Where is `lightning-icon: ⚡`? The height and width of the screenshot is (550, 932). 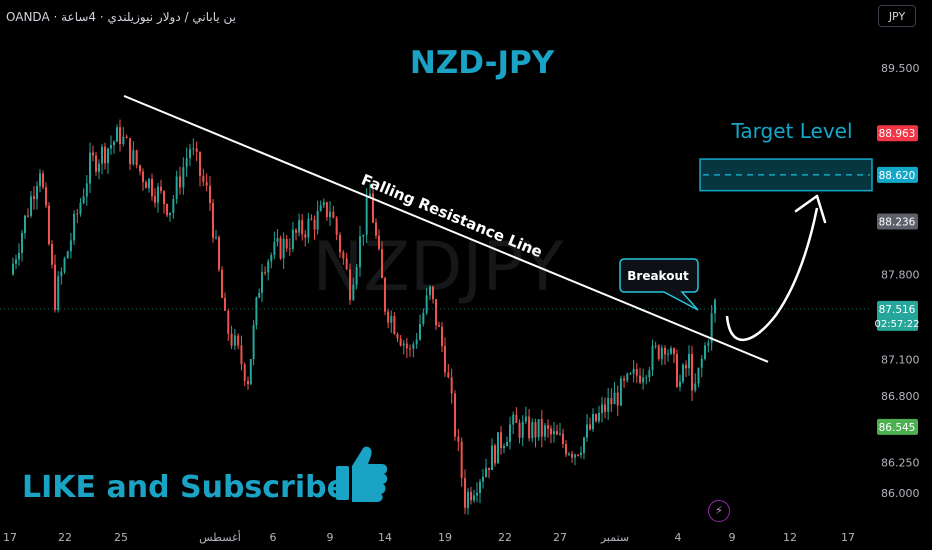
lightning-icon: ⚡ is located at coordinates (719, 511).